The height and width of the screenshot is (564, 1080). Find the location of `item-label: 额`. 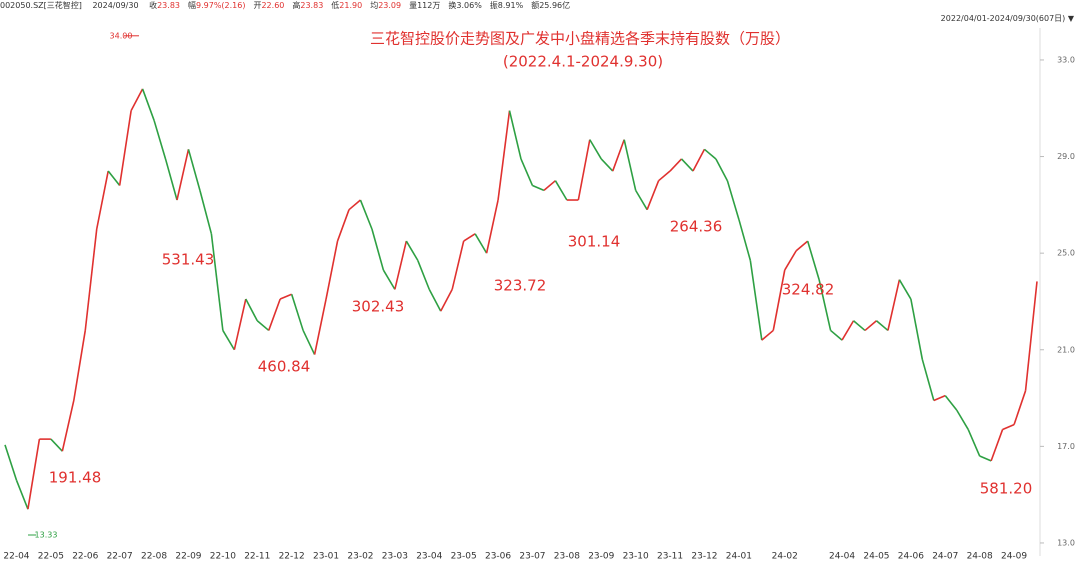

item-label: 额 is located at coordinates (535, 5).